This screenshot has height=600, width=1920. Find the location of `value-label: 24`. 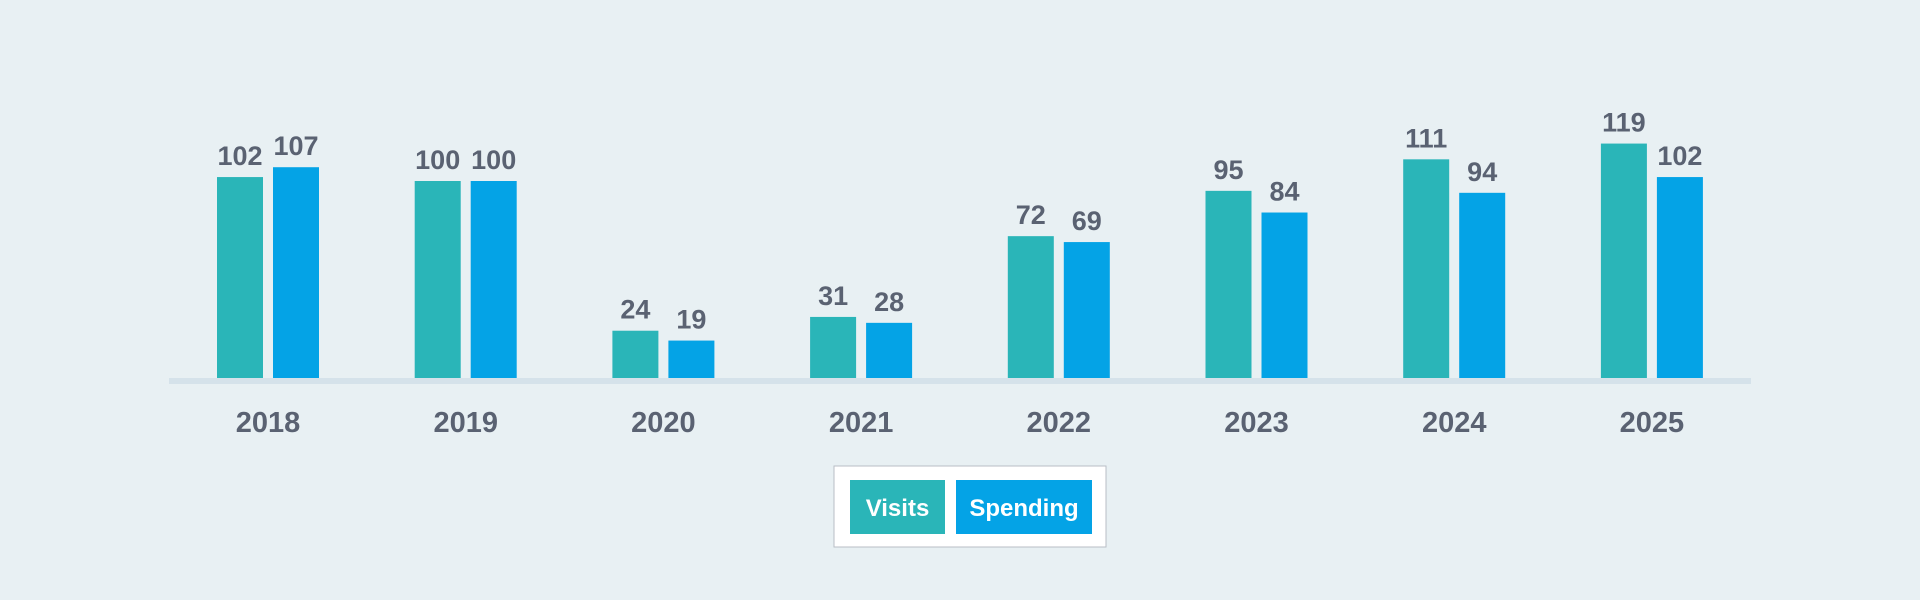

value-label: 24 is located at coordinates (635, 310).